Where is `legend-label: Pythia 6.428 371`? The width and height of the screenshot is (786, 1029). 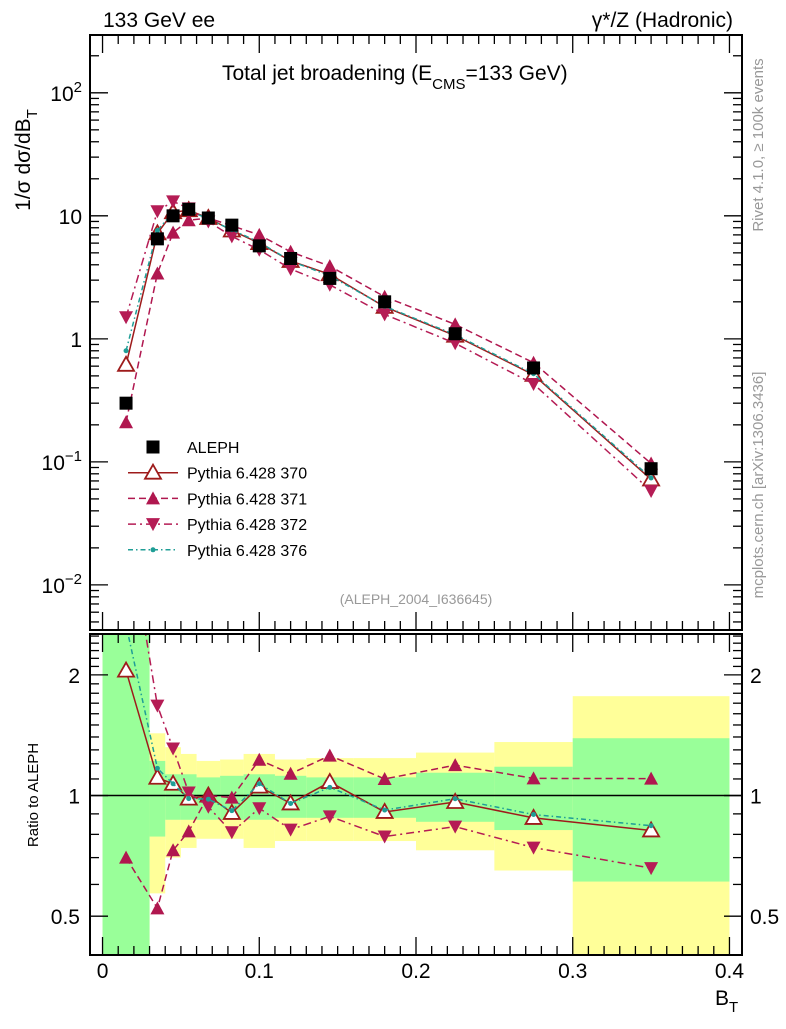 legend-label: Pythia 6.428 371 is located at coordinates (247, 499).